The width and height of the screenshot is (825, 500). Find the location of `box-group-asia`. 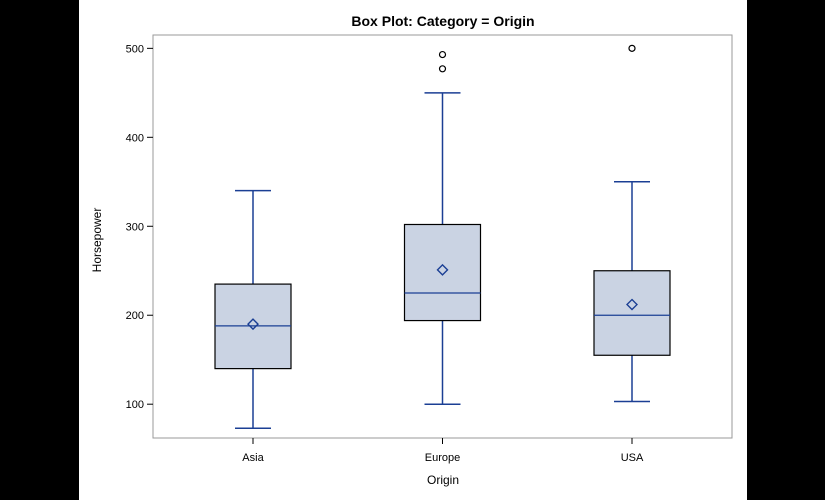

box-group-asia is located at coordinates (253, 309).